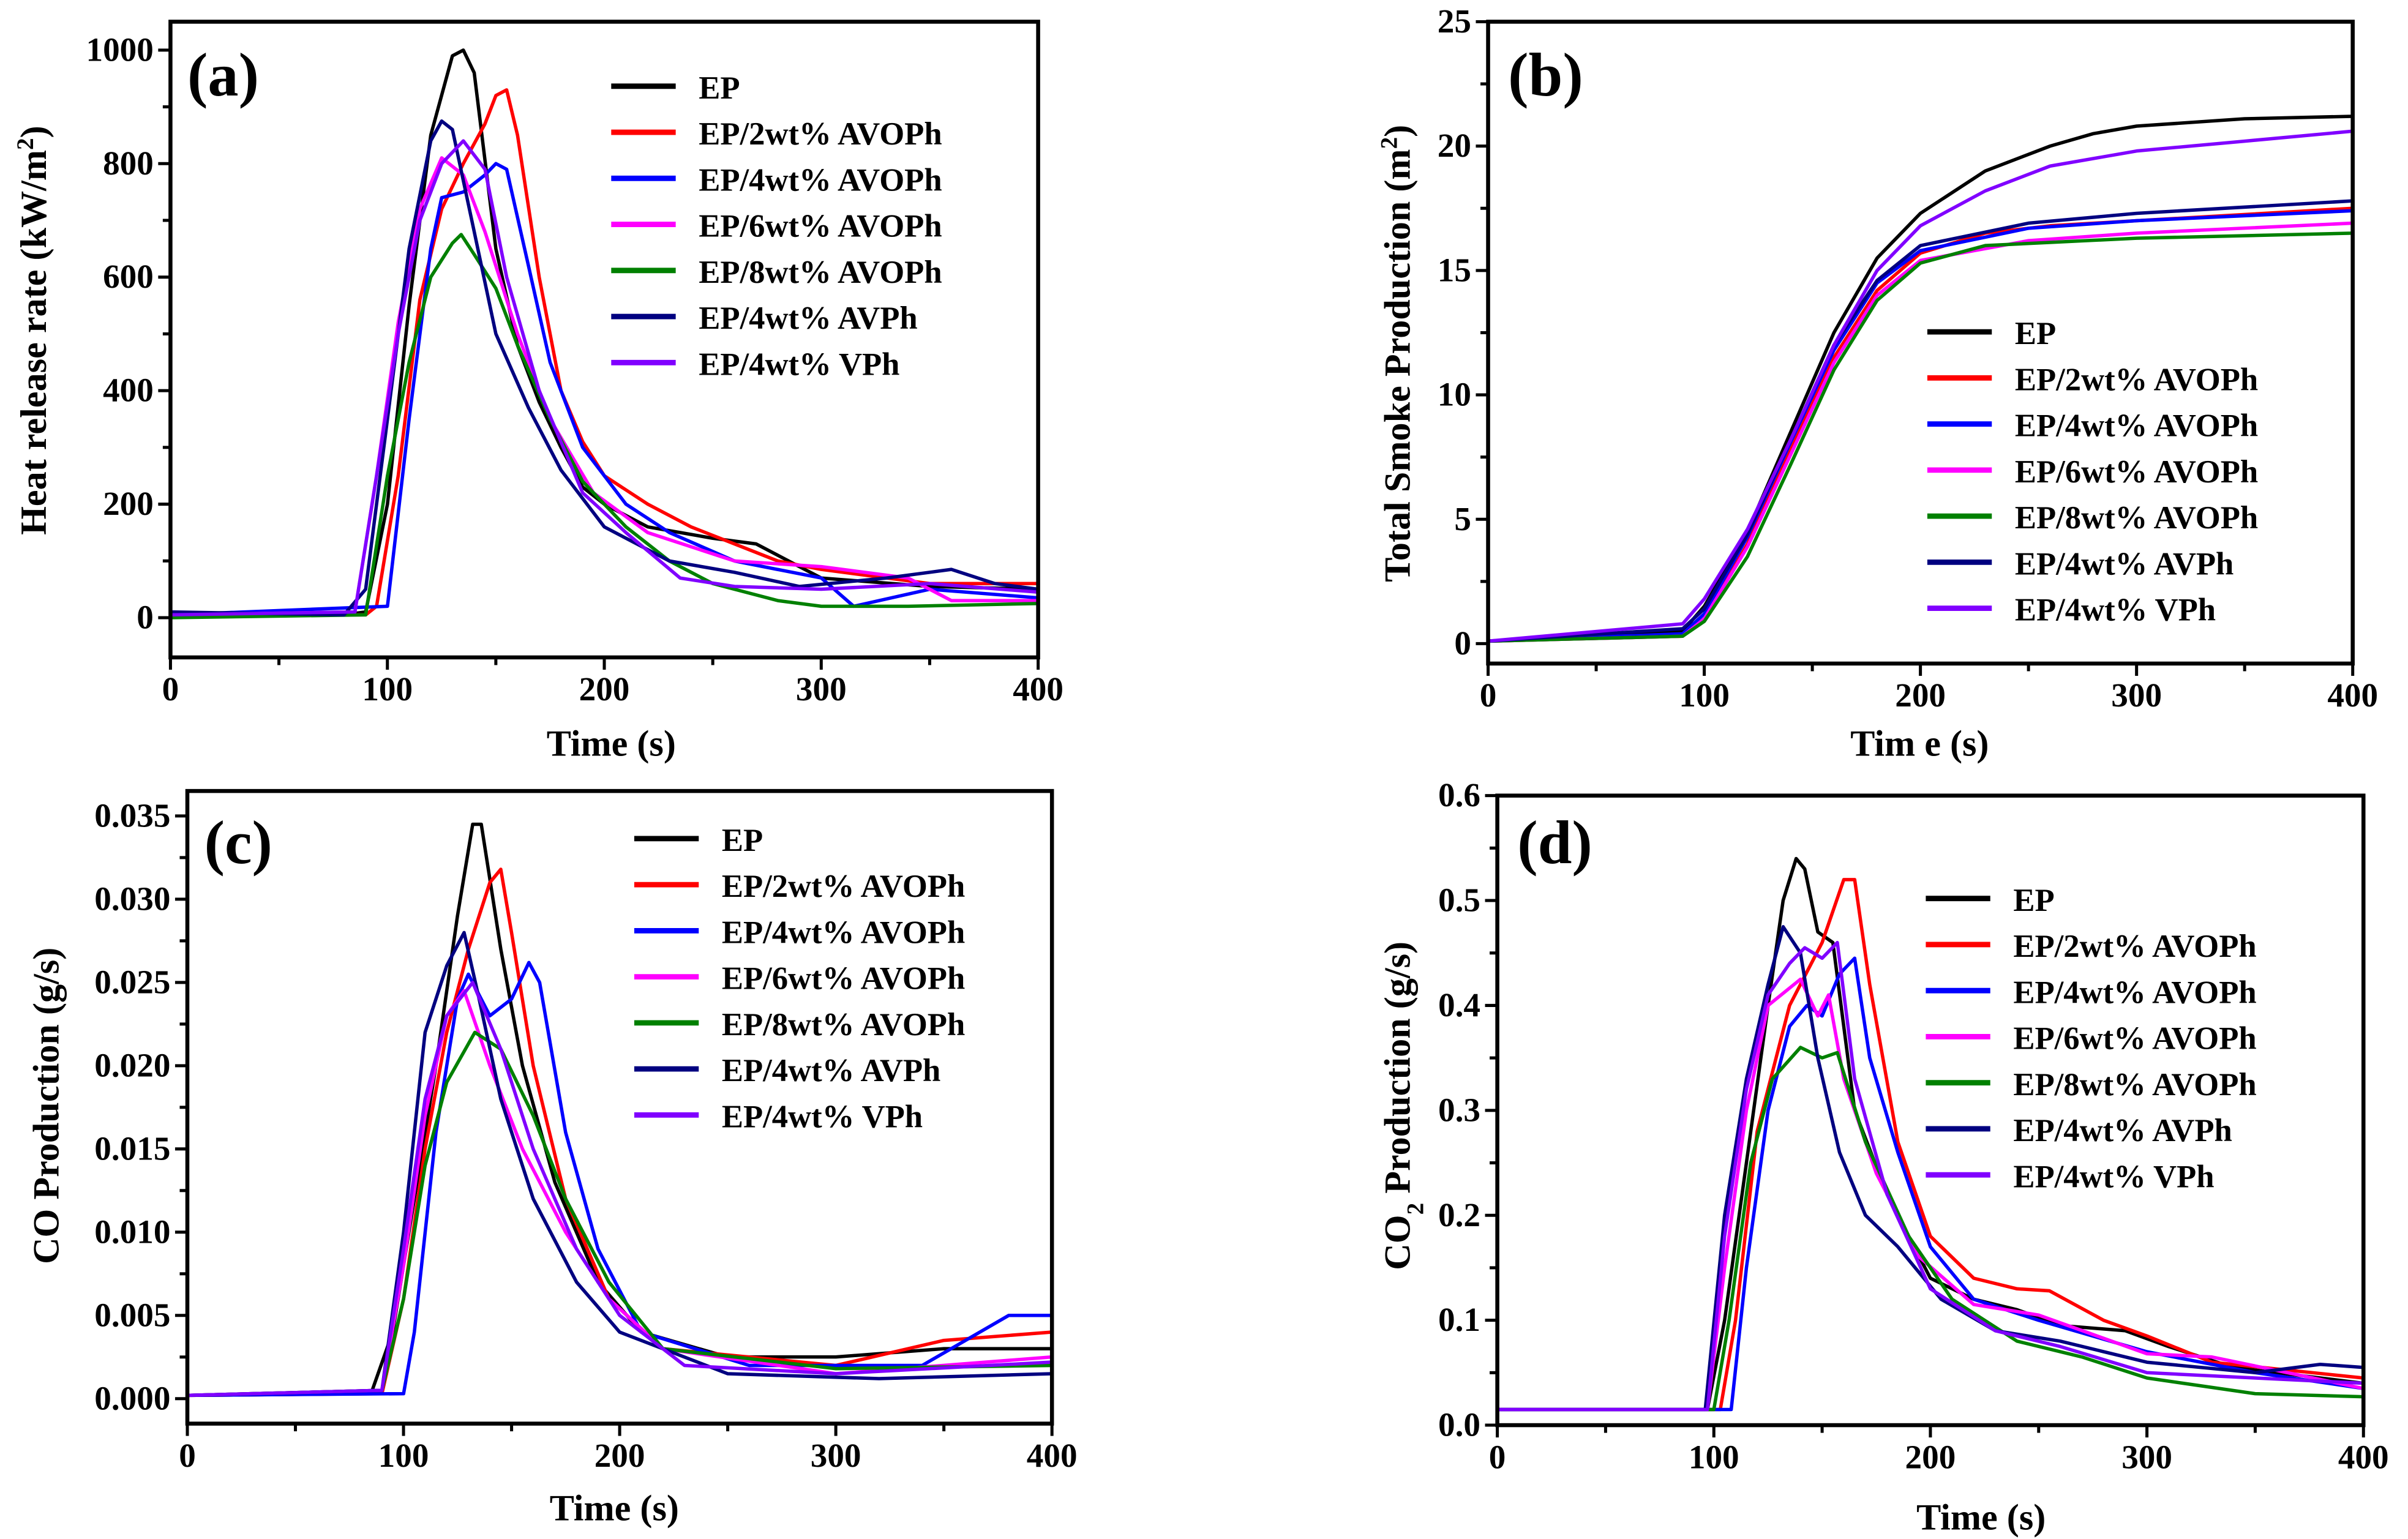 The width and height of the screenshot is (2408, 1539). What do you see at coordinates (132, 1398) in the screenshot?
I see `y-tick-label: 0.000` at bounding box center [132, 1398].